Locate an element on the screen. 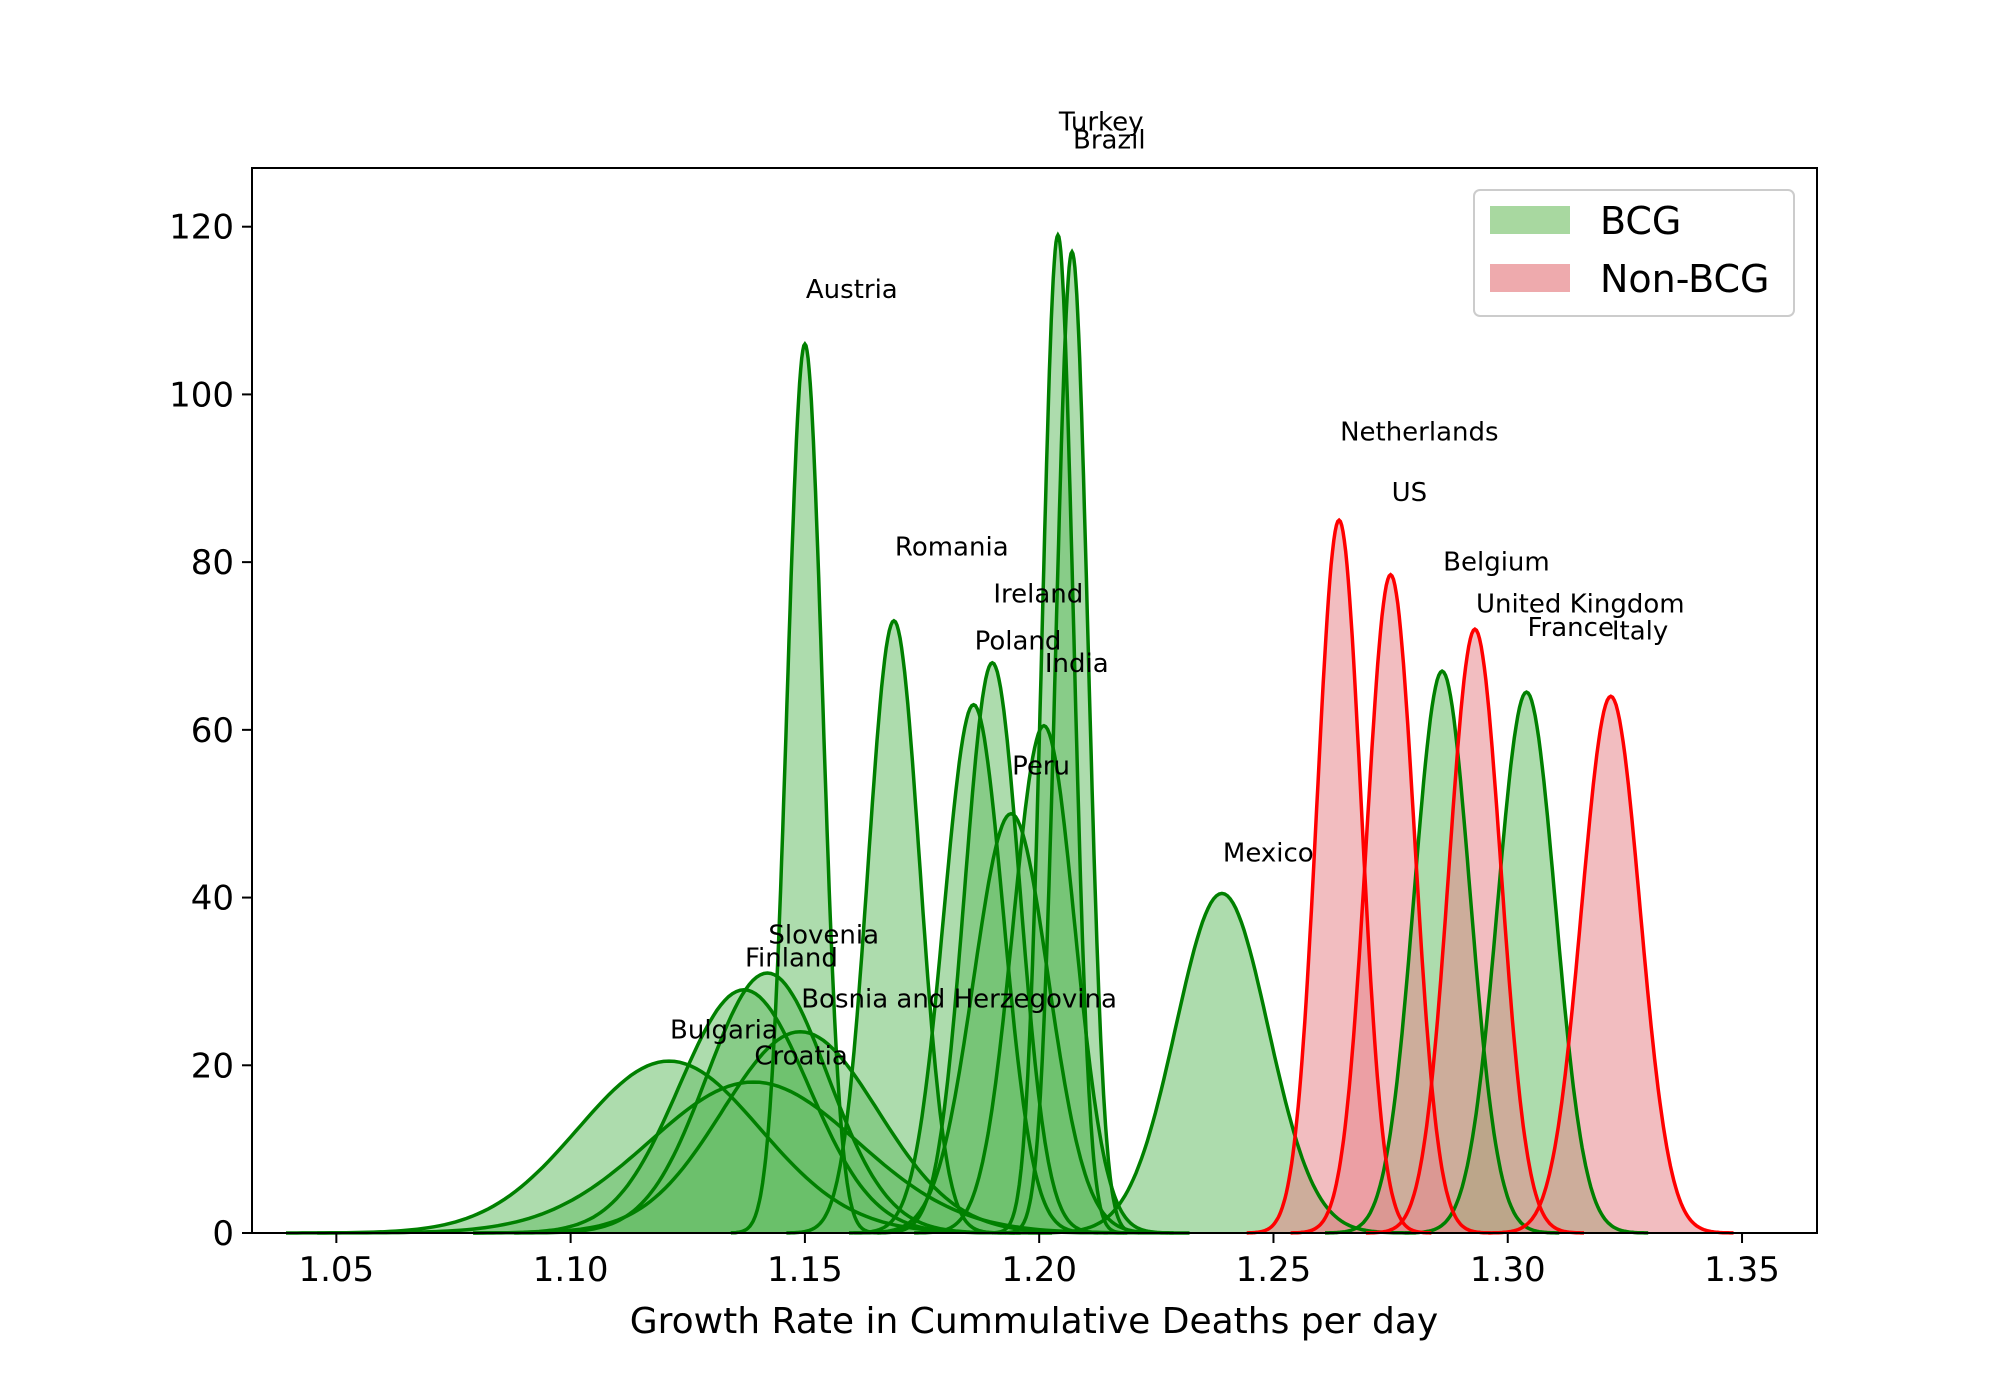 The height and width of the screenshot is (1400, 2000). label-belgium: Belgium is located at coordinates (1496, 563).